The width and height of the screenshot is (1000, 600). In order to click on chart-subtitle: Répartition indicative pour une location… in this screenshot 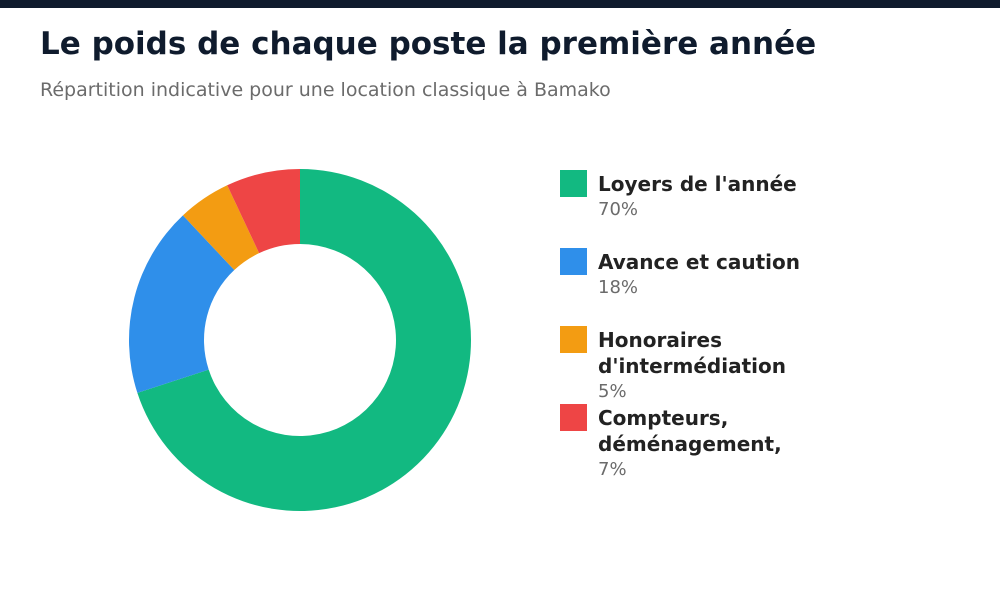, I will do `click(325, 90)`.